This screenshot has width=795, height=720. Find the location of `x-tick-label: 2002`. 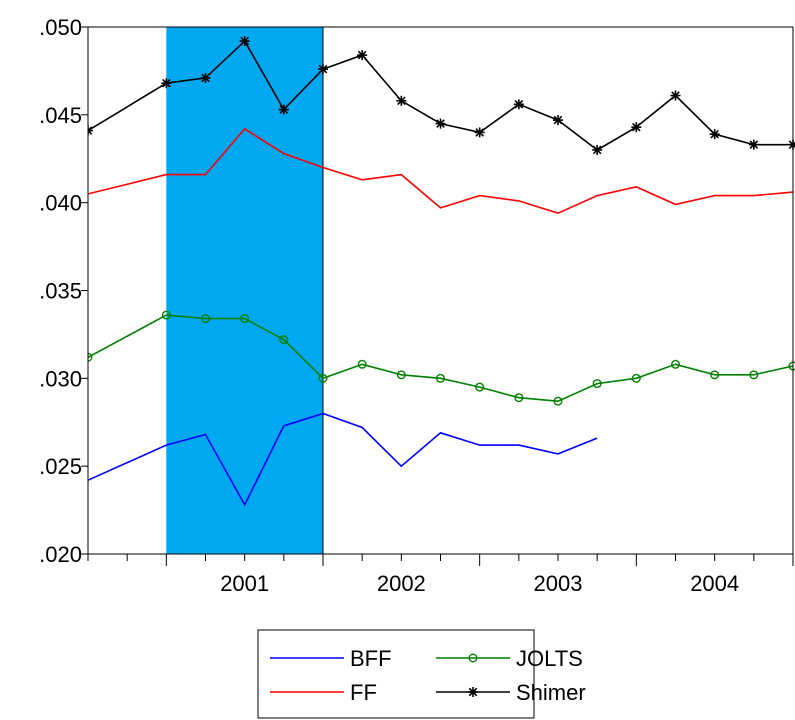

x-tick-label: 2002 is located at coordinates (401, 583).